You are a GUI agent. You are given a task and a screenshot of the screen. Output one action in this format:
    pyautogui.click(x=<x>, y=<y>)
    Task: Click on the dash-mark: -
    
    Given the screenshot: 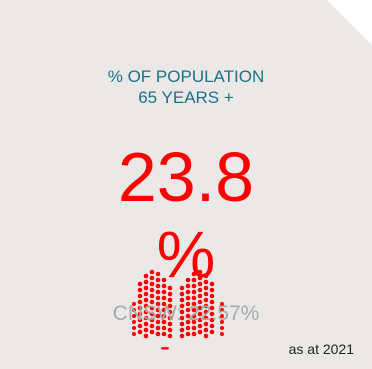 What is the action you would take?
    pyautogui.click(x=165, y=346)
    